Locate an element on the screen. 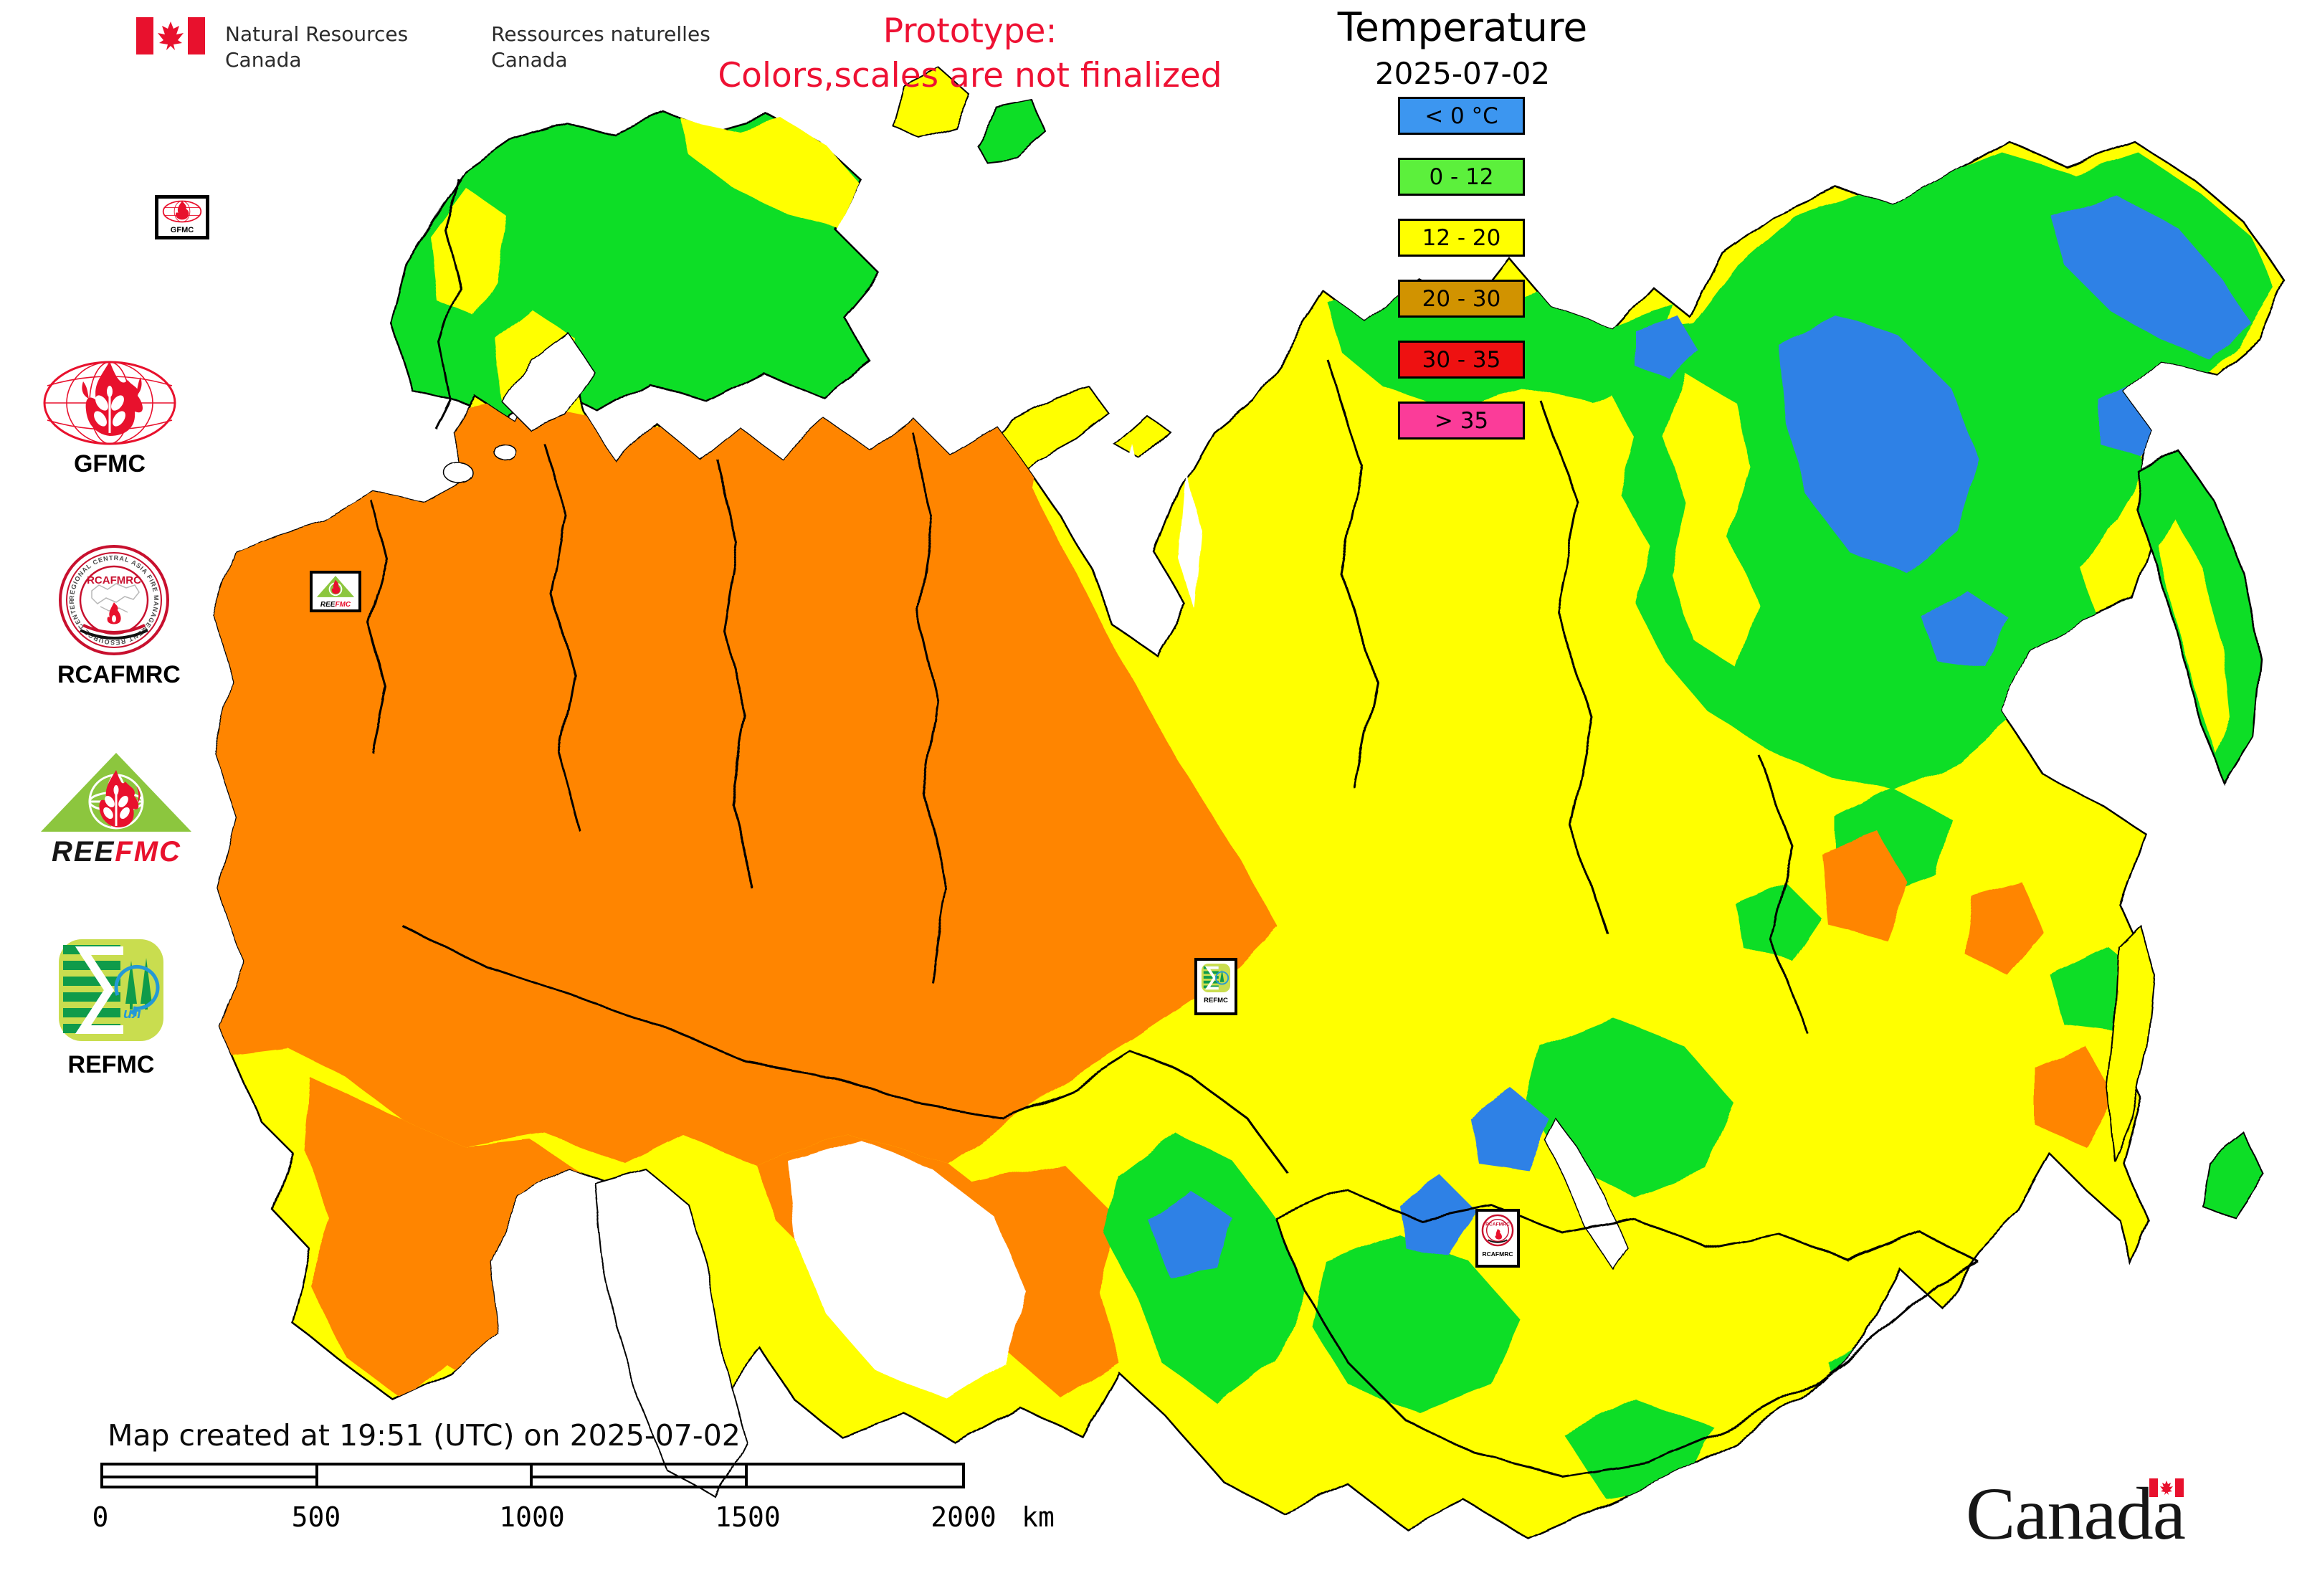 This screenshot has width=2302, height=1596. legend-item-label: 30 - 35 is located at coordinates (1462, 359).